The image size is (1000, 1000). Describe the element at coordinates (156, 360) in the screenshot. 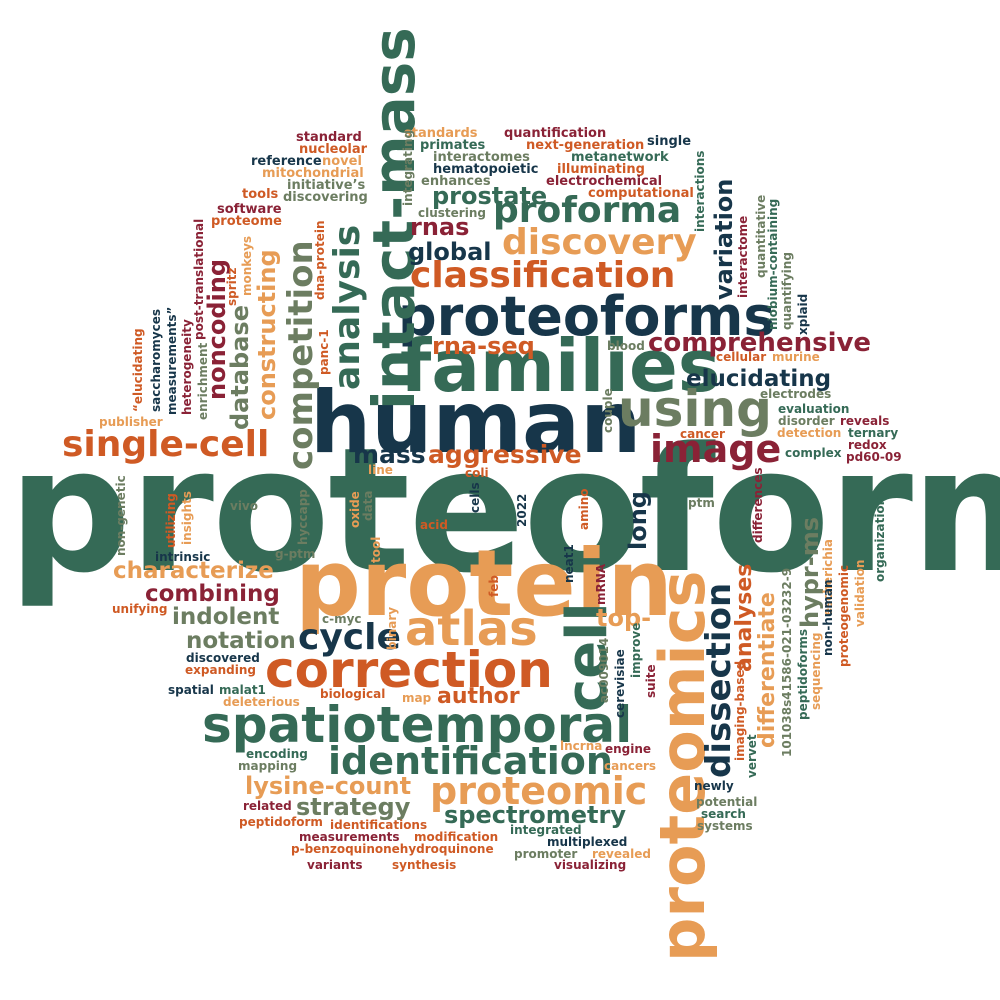

I see `word-saccharomyces: saccharomyces` at that location.